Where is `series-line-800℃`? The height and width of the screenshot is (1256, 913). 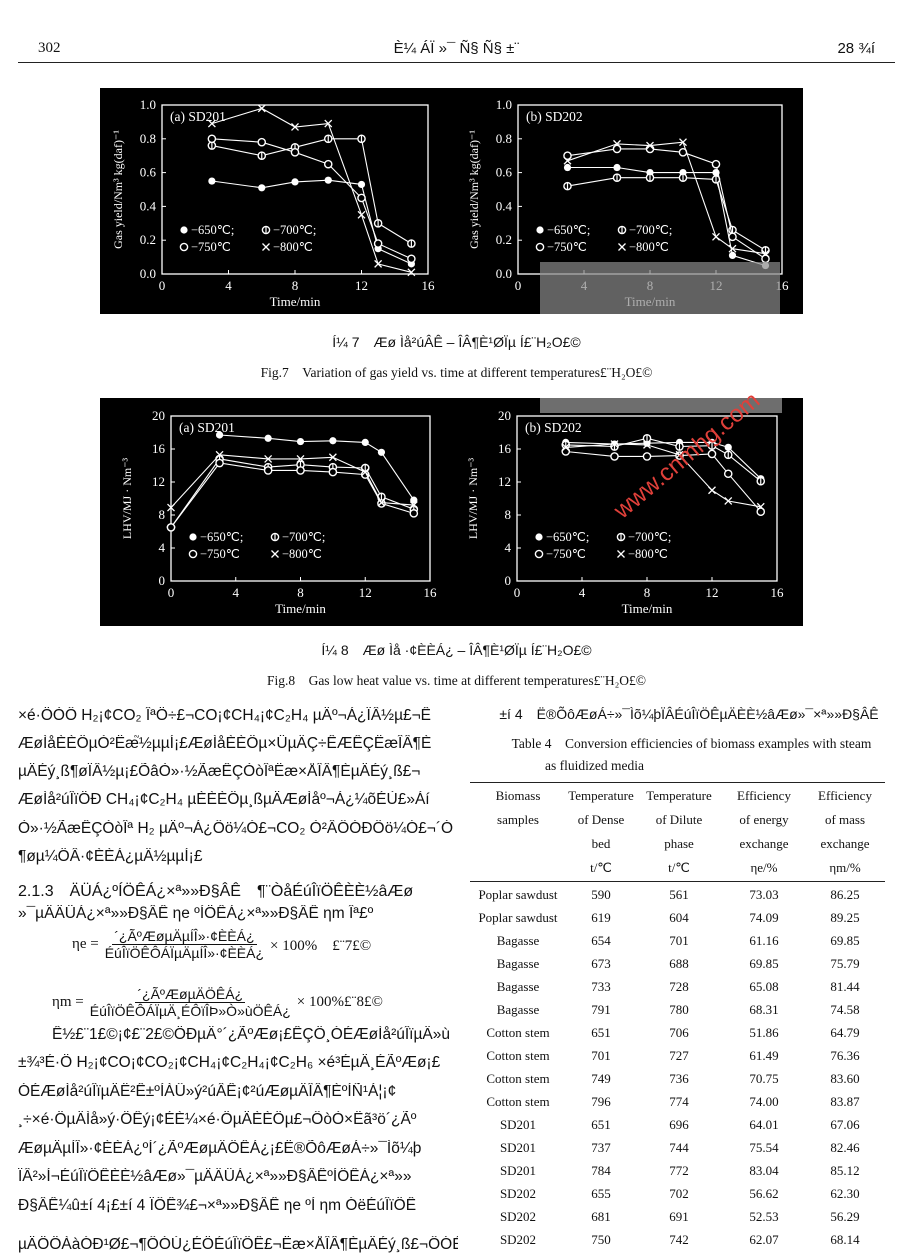
series-line-800℃ is located at coordinates (292, 481).